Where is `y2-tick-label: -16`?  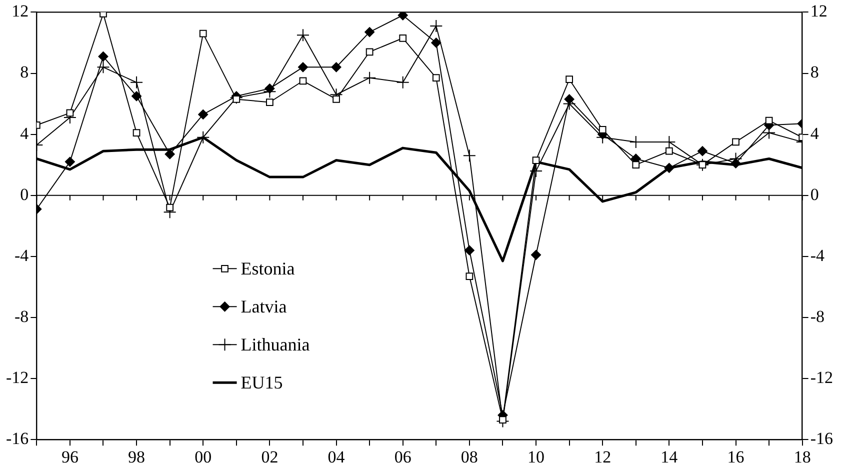 y2-tick-label: -16 is located at coordinates (822, 438).